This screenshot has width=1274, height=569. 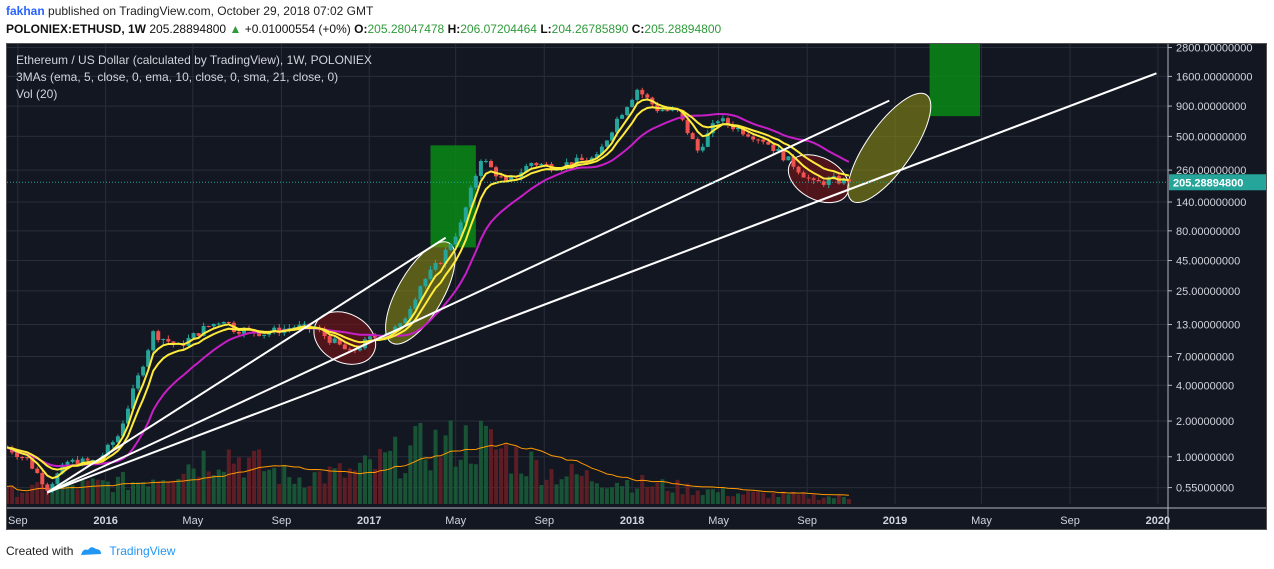 I want to click on y-tick-label: 2800.00000000, so click(x=1214, y=49).